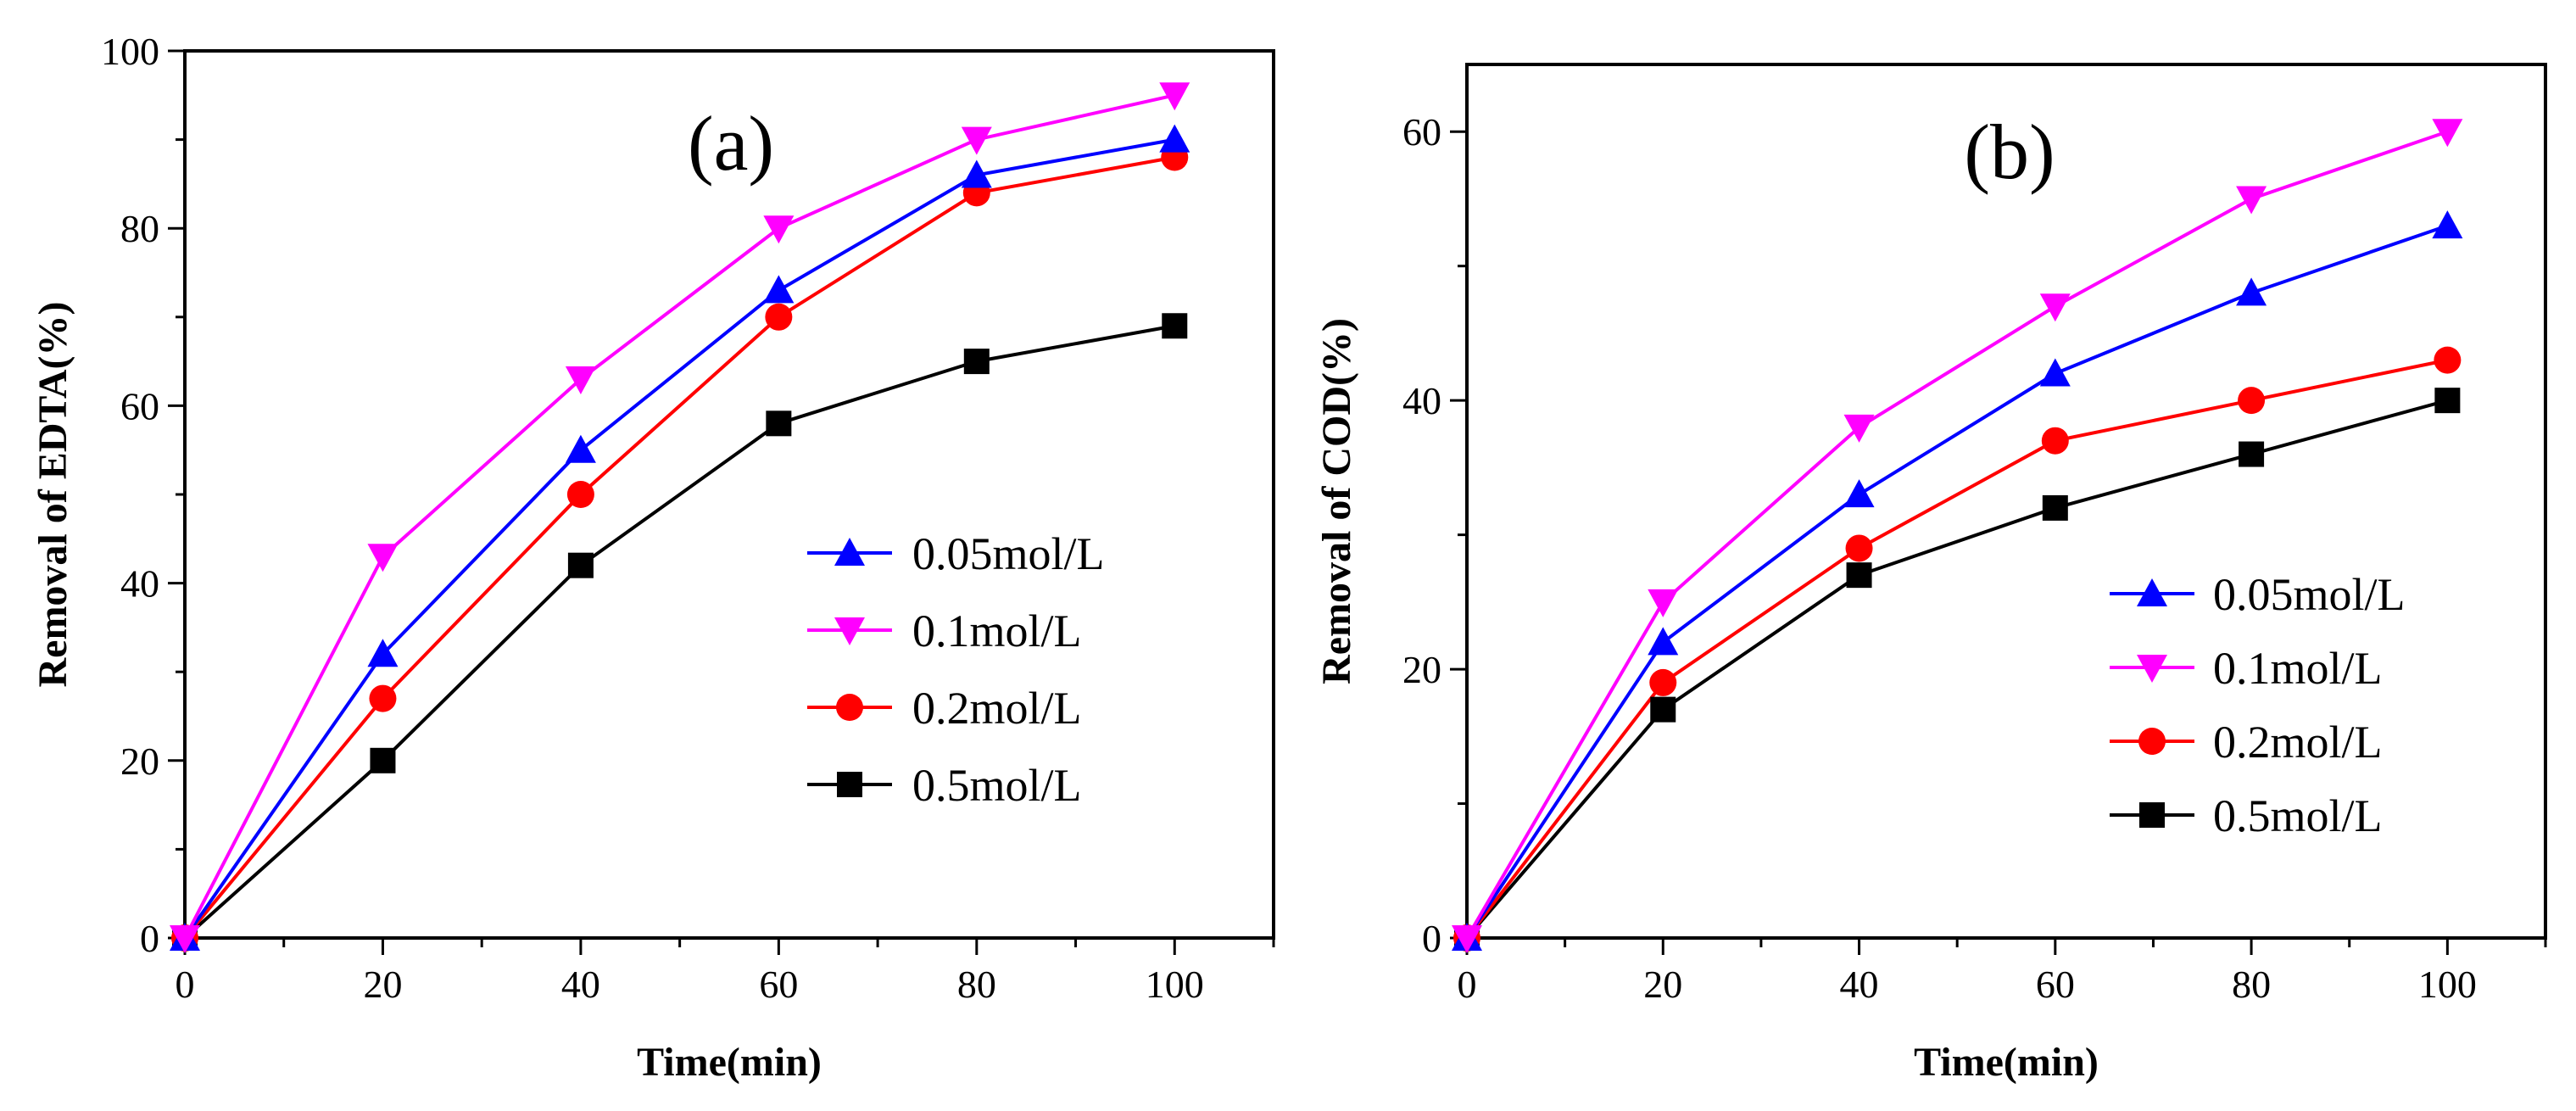 The width and height of the screenshot is (2576, 1111). Describe the element at coordinates (1336, 501) in the screenshot. I see `y-axis-title: Removal of COD(%)` at that location.